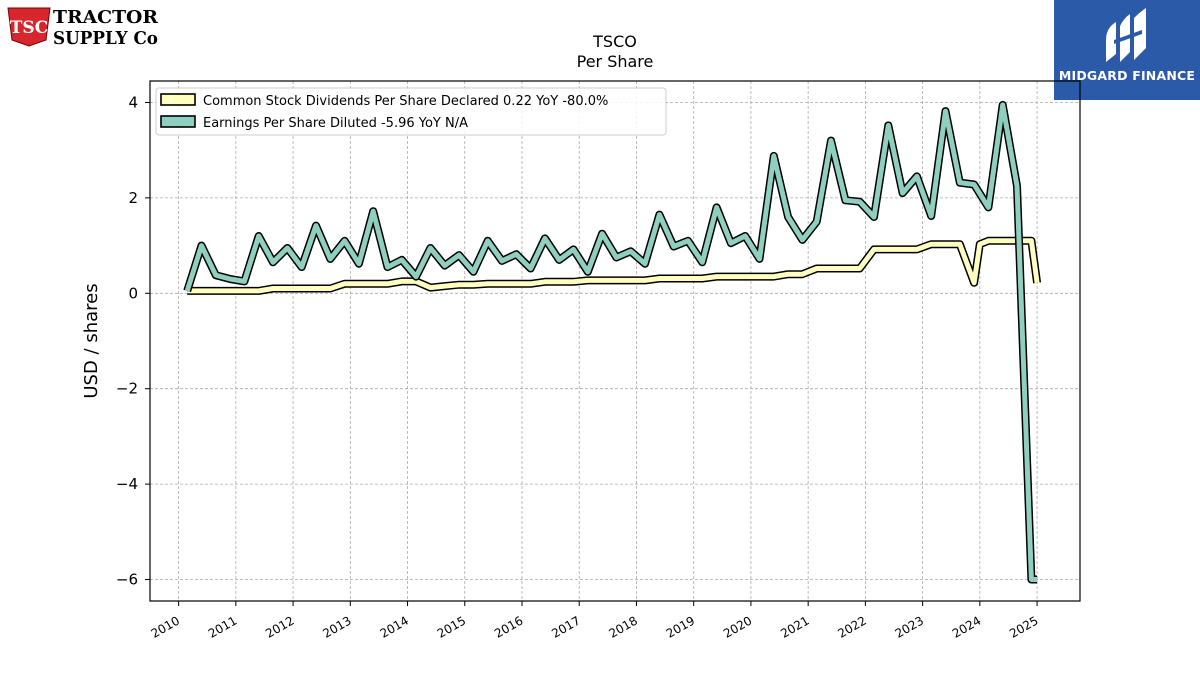 Image resolution: width=1200 pixels, height=675 pixels. What do you see at coordinates (1023, 626) in the screenshot?
I see `x-tick-label: 2025` at bounding box center [1023, 626].